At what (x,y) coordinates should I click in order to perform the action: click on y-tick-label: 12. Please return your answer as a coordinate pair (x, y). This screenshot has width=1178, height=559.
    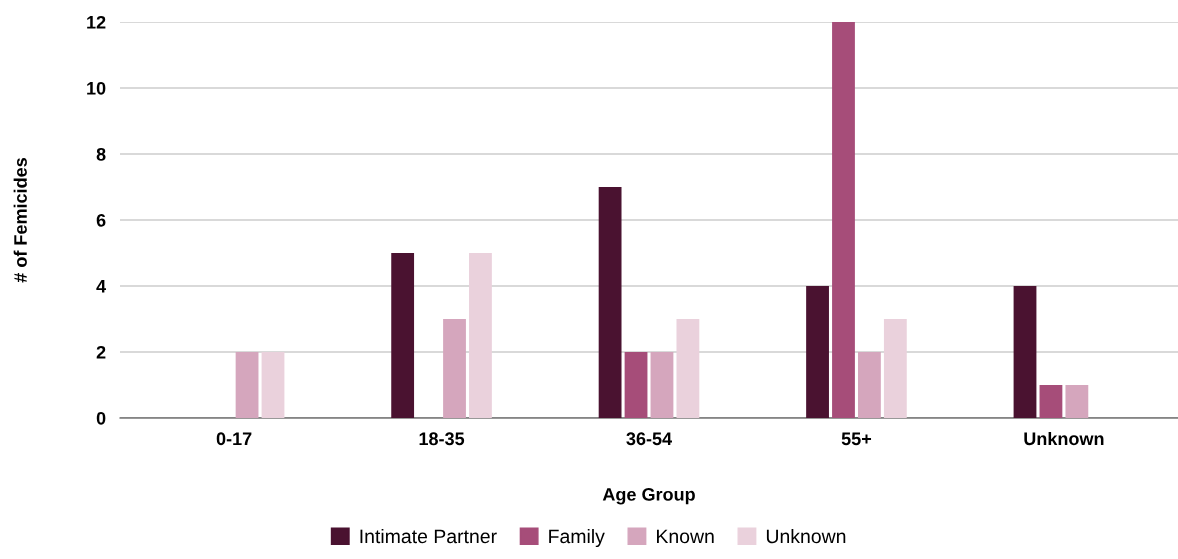
    Looking at the image, I should click on (96, 22).